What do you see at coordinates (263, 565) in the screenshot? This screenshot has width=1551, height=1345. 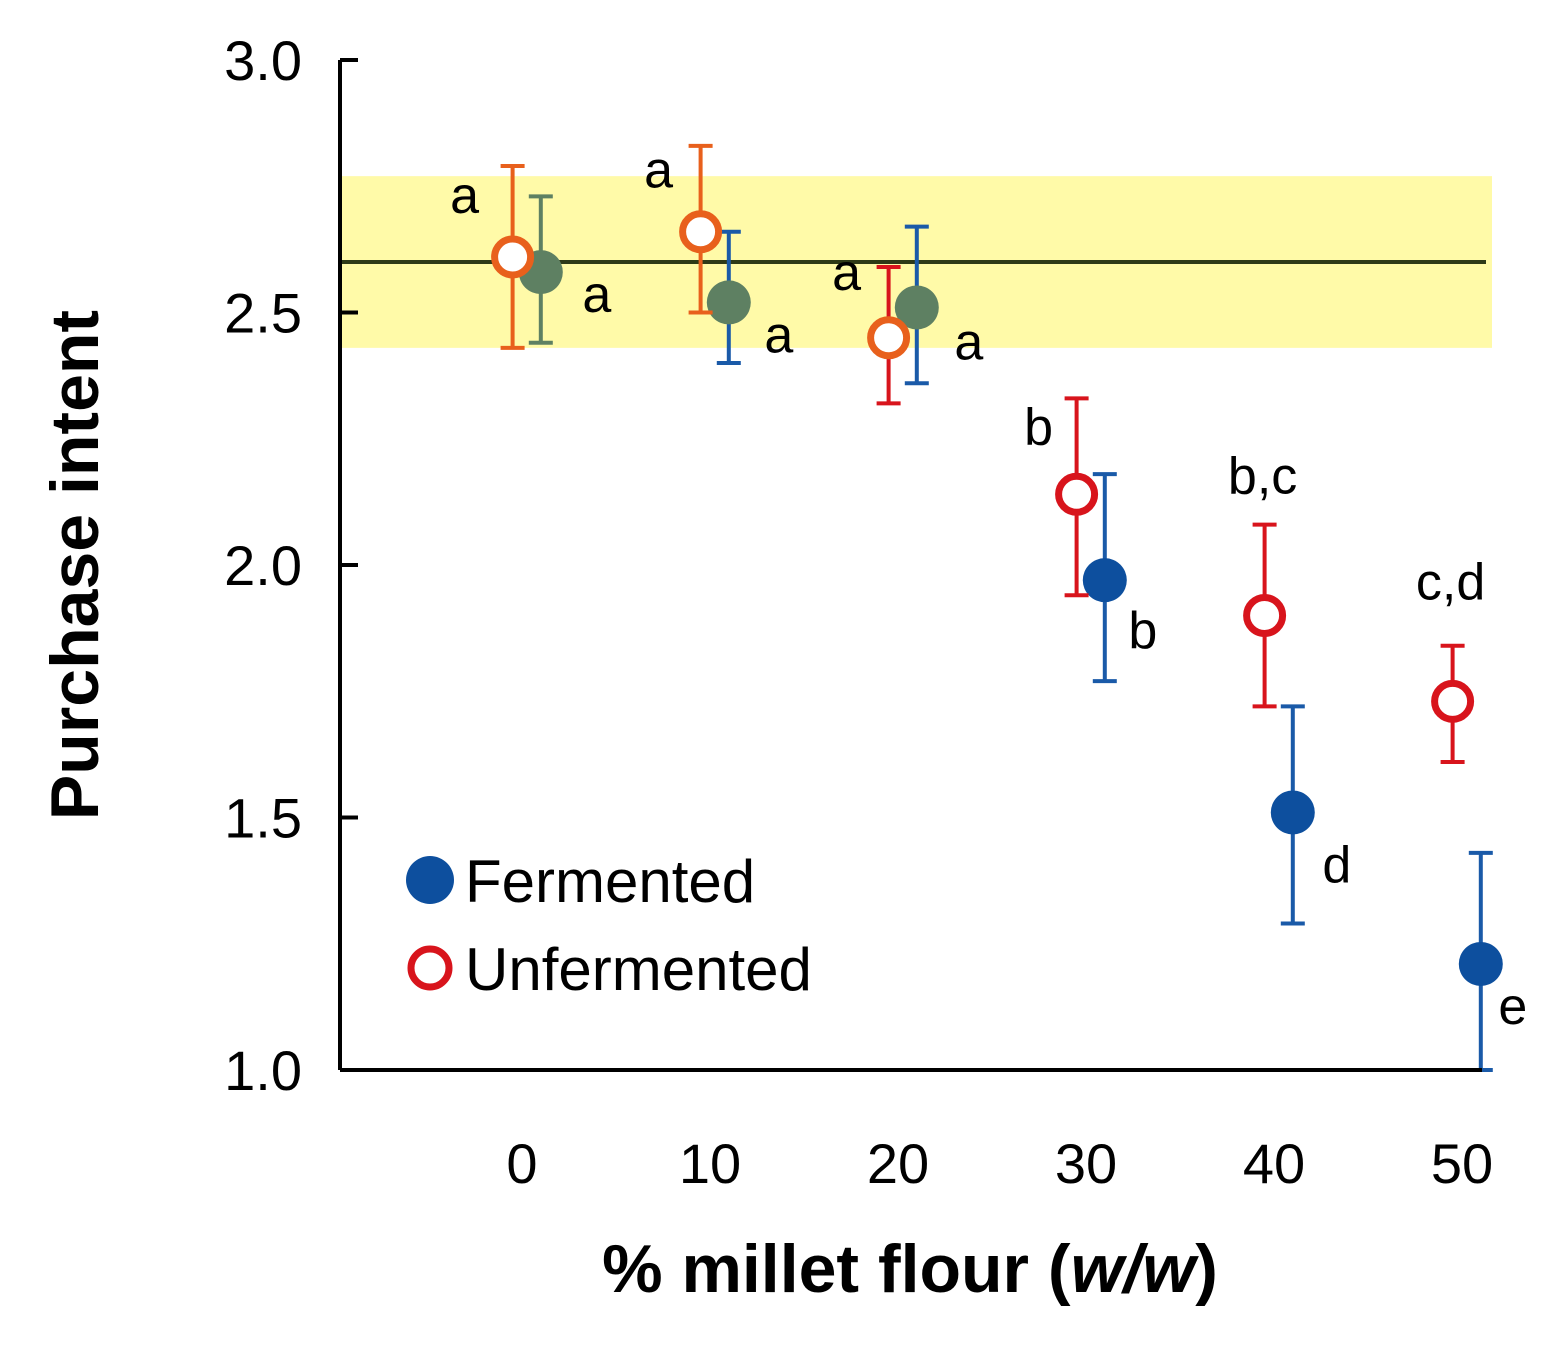 I see `y-tick-label: 2.0` at bounding box center [263, 565].